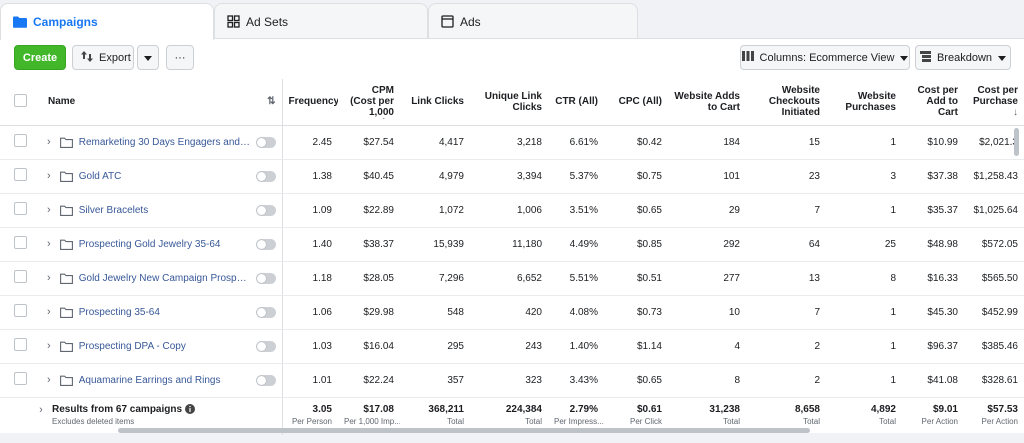  I want to click on column-header-cost-purchase: Cost per Purchase ↓, so click(994, 102).